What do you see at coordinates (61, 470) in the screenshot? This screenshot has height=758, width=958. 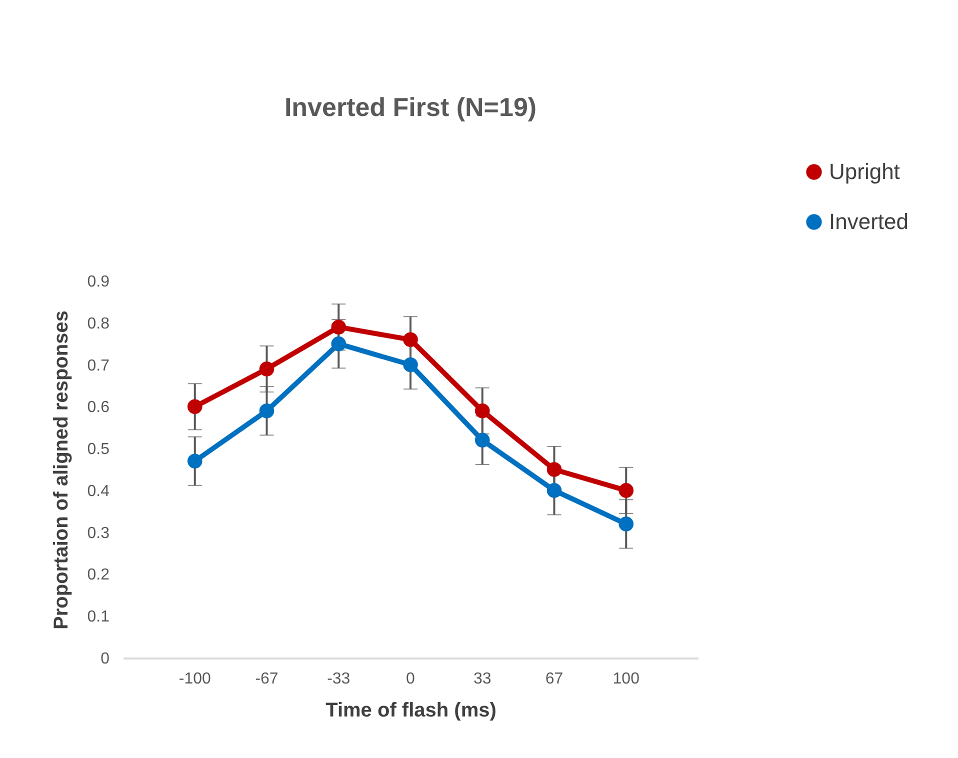 I see `y-axis-title: Proportaion of aligned responses` at bounding box center [61, 470].